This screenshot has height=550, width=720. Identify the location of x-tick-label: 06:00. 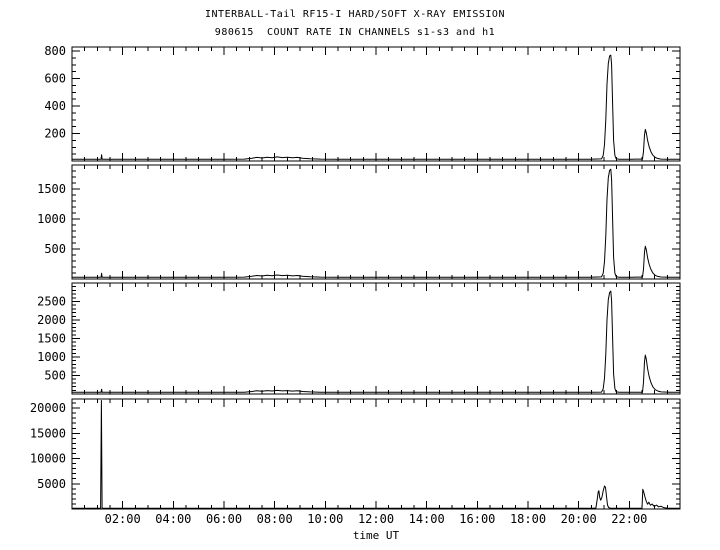
(224, 519).